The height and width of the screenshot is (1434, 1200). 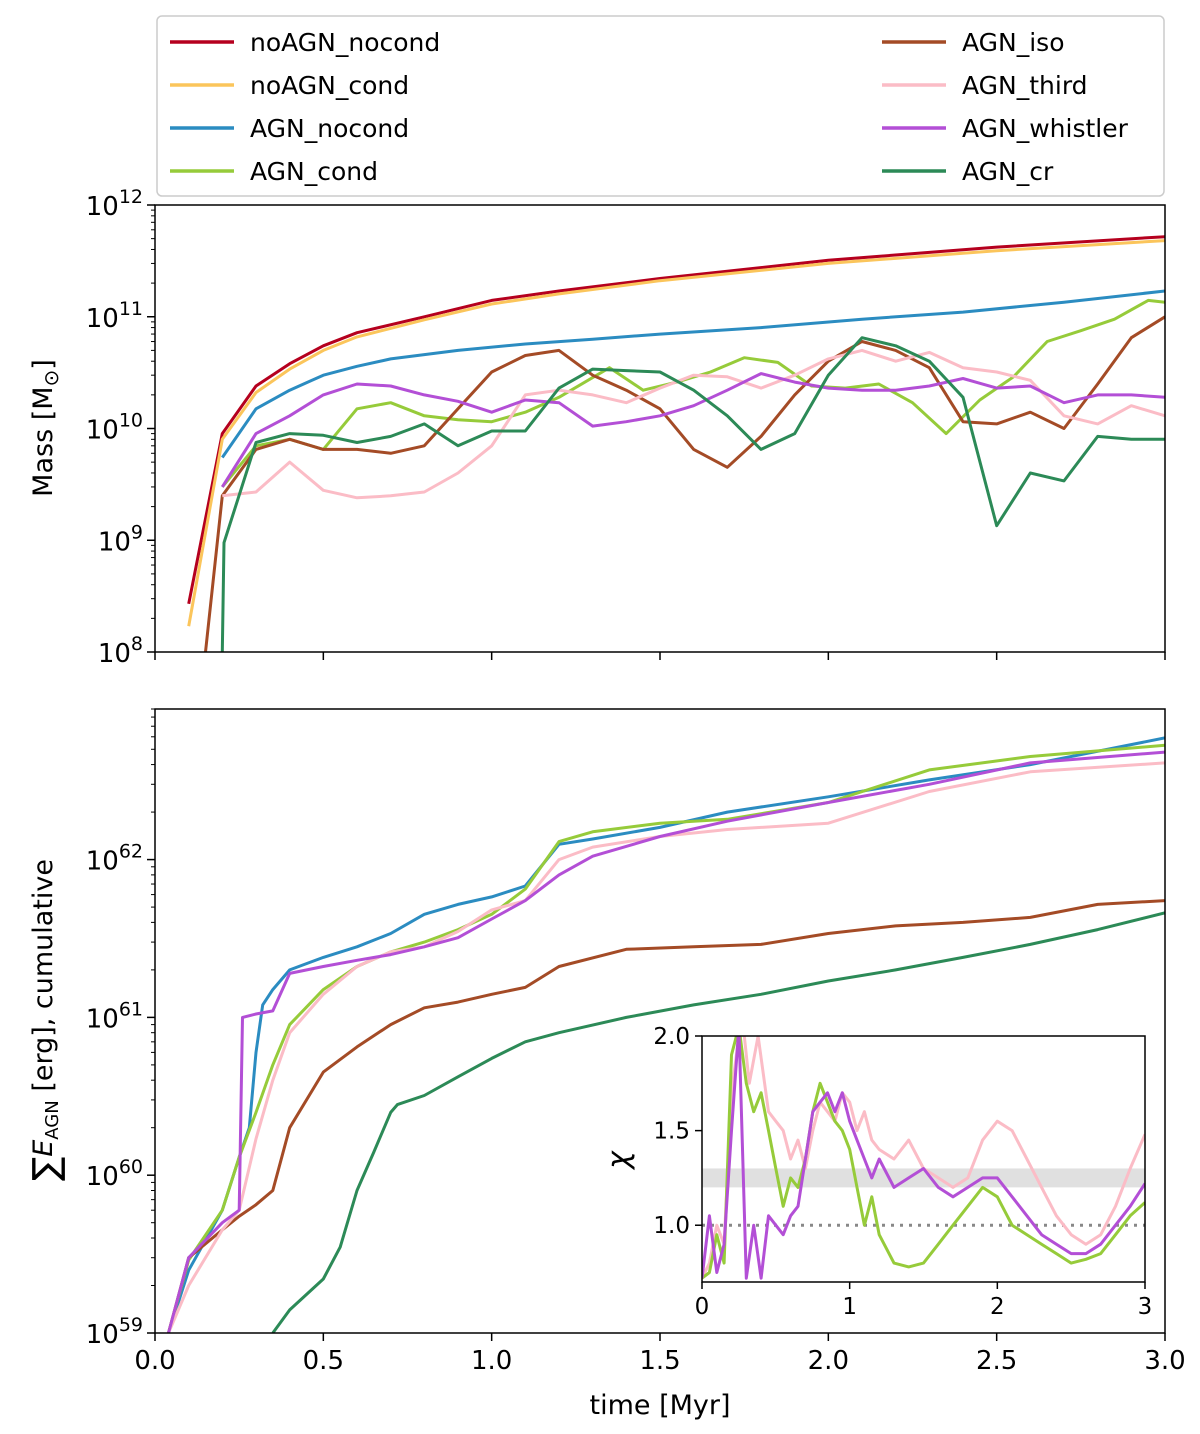 What do you see at coordinates (997, 1307) in the screenshot?
I see `inset-xtick-label: 2` at bounding box center [997, 1307].